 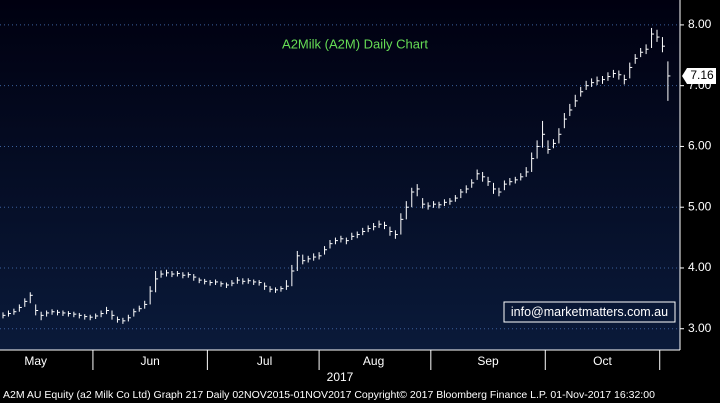 What do you see at coordinates (700, 206) in the screenshot?
I see `y-tick-label: 5.00` at bounding box center [700, 206].